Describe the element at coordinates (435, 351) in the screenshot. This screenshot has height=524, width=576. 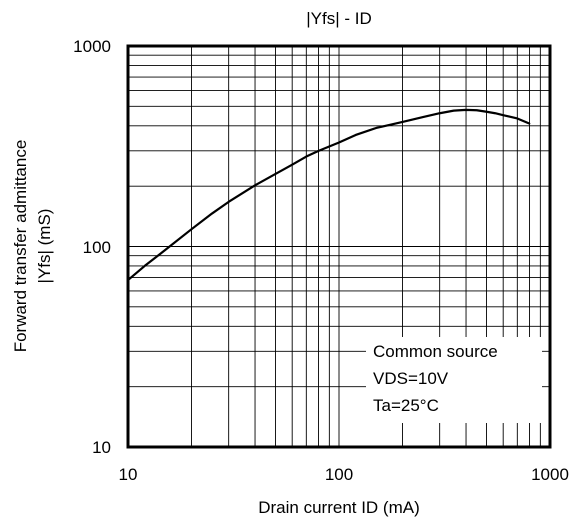
I see `annotation-line-1: Common source` at that location.